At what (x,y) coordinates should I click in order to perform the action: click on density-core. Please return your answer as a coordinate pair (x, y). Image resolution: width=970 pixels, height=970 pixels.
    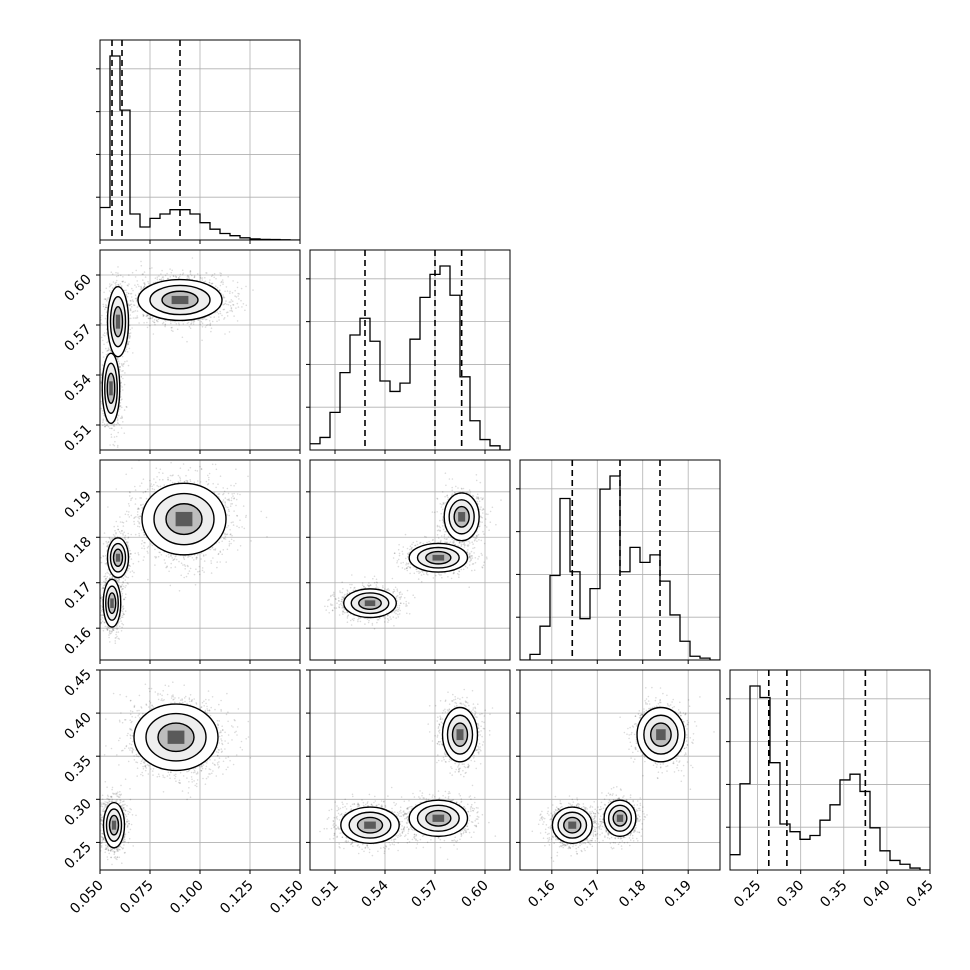
    Looking at the image, I should click on (111, 388).